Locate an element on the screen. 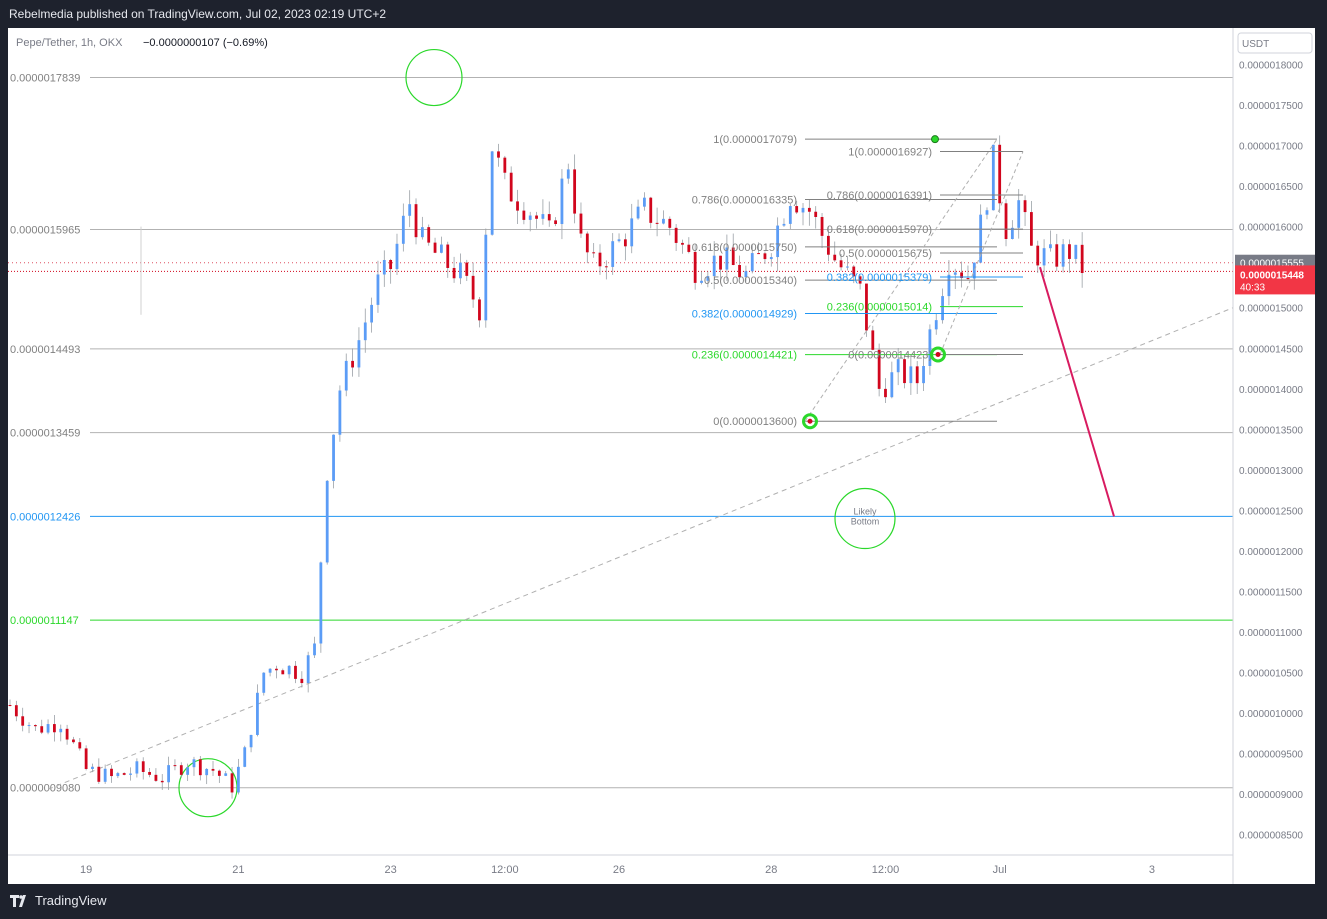 This screenshot has height=919, width=1327. x-tick-label: 3 is located at coordinates (1152, 870).